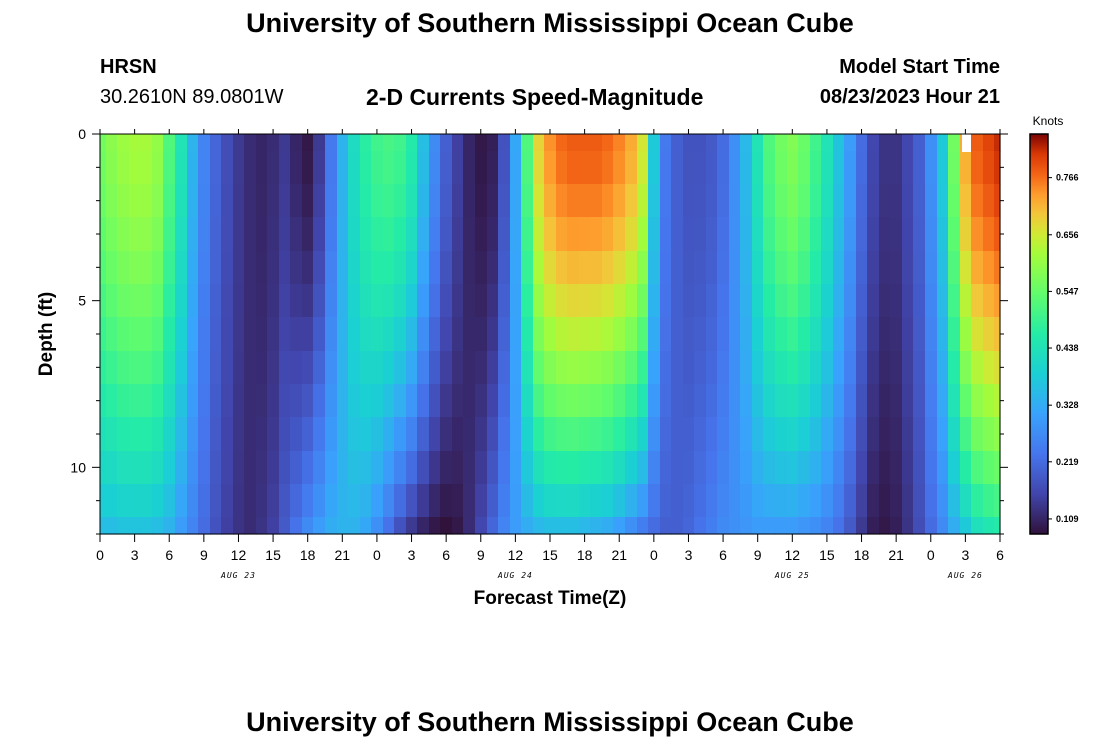 Image resolution: width=1100 pixels, height=750 pixels. Describe the element at coordinates (192, 97) in the screenshot. I see `station-coordinates: 30.2610N 89.0801W` at that location.